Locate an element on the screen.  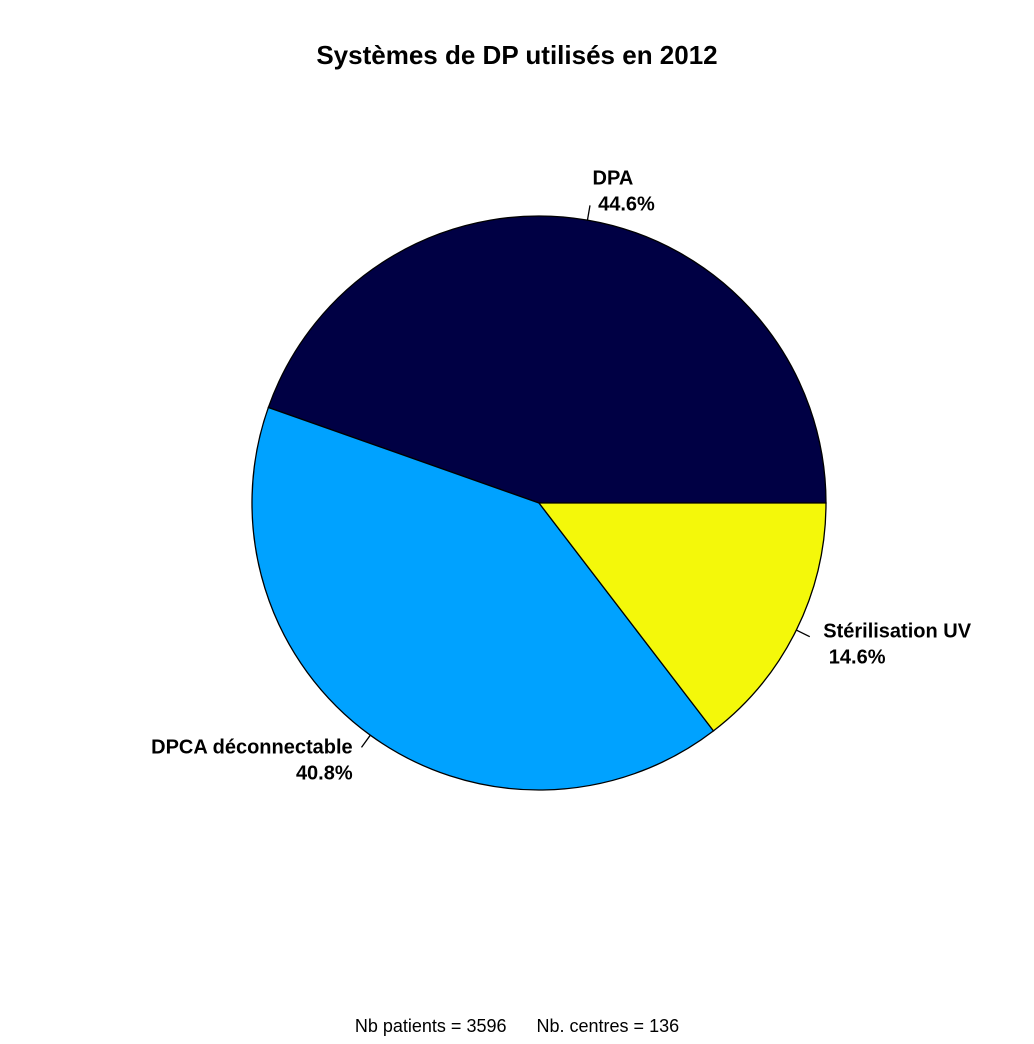
pie-label-2: Stérilisation UV 14.6% is located at coordinates (897, 644).